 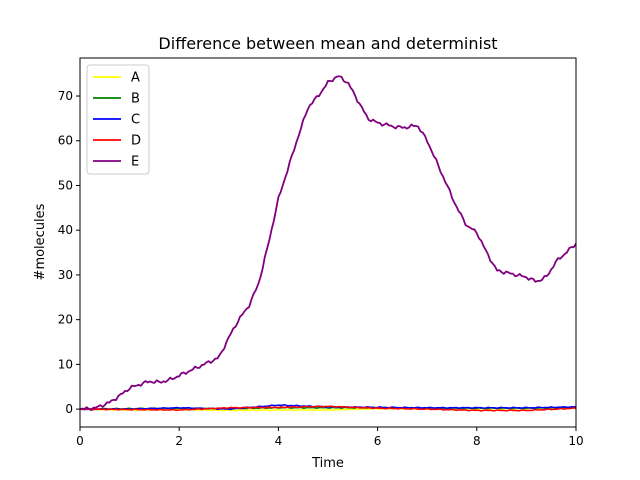 I want to click on legend-entry-B: B, so click(x=135, y=99).